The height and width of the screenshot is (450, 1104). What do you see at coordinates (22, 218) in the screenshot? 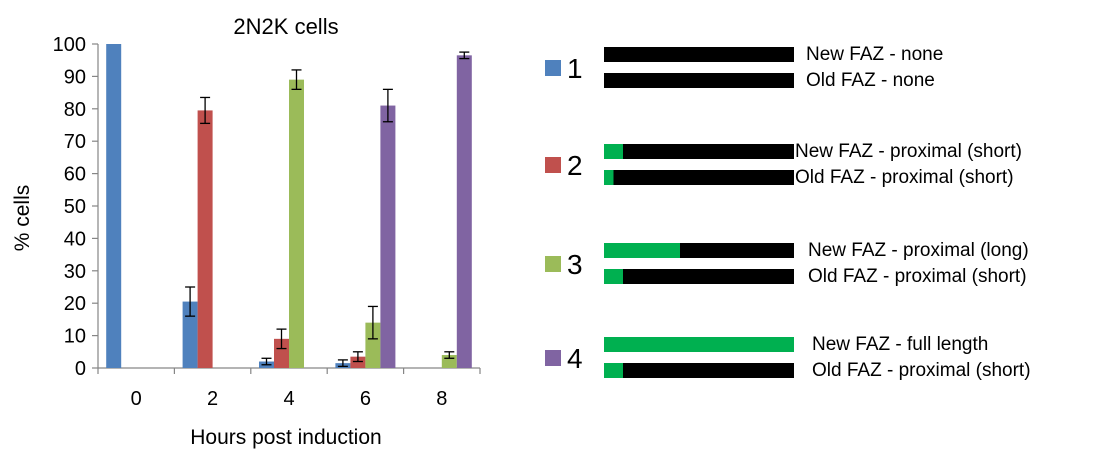
I see `y-axis-label: % cells` at bounding box center [22, 218].